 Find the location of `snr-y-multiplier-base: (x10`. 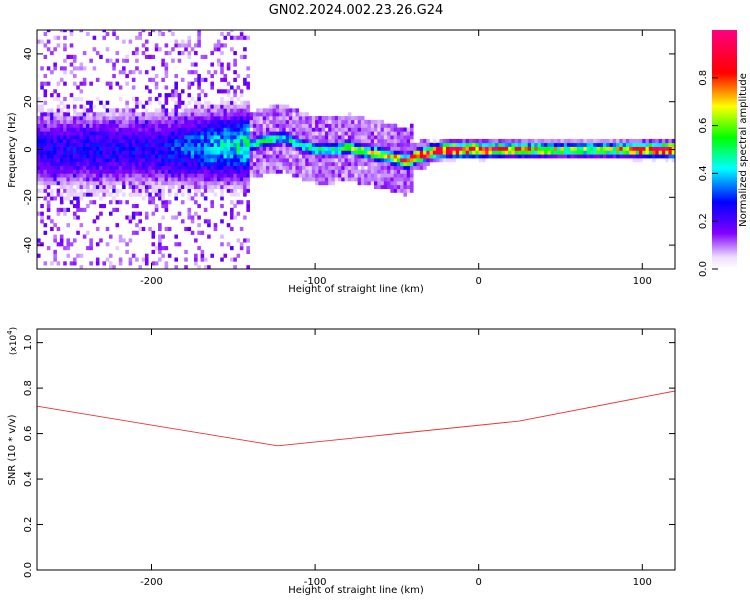

snr-y-multiplier-base: (x10 is located at coordinates (14, 345).